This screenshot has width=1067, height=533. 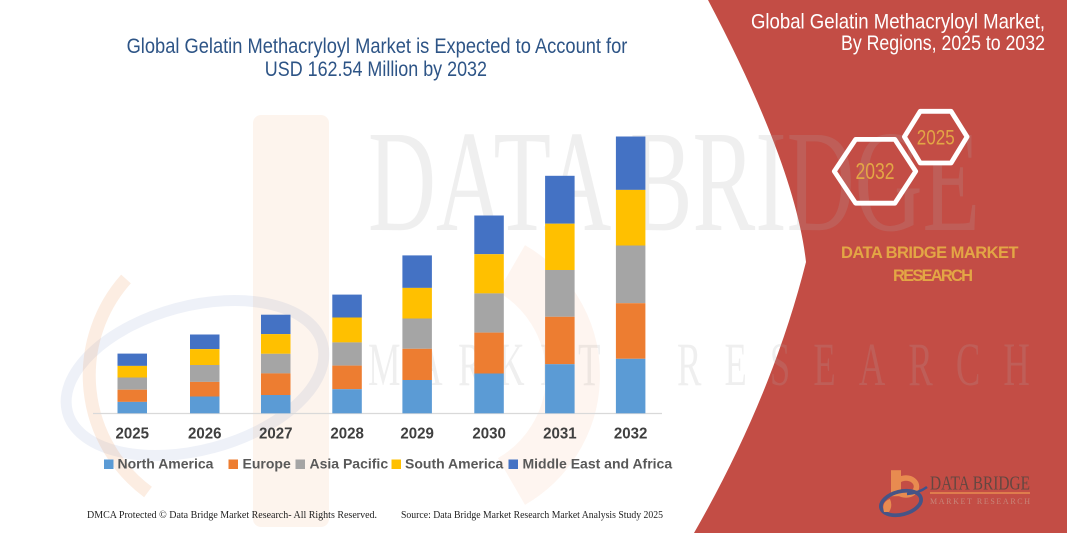 I want to click on svg-text: MARKET RESEARCH, so click(x=980, y=501).